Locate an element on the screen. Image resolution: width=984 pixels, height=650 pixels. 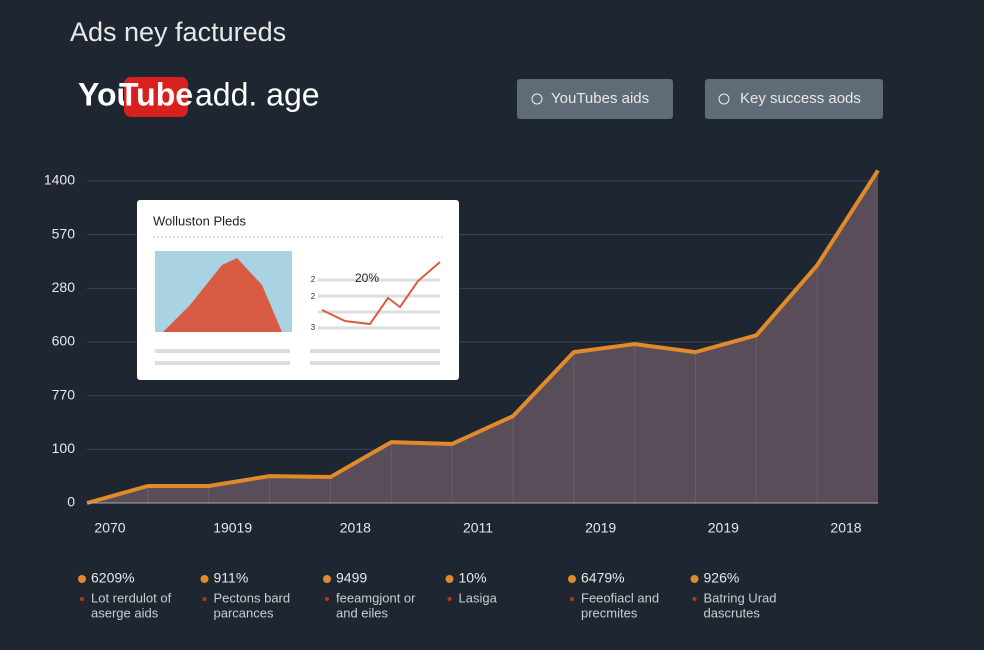
stat-description: Lasiga is located at coordinates (478, 597).